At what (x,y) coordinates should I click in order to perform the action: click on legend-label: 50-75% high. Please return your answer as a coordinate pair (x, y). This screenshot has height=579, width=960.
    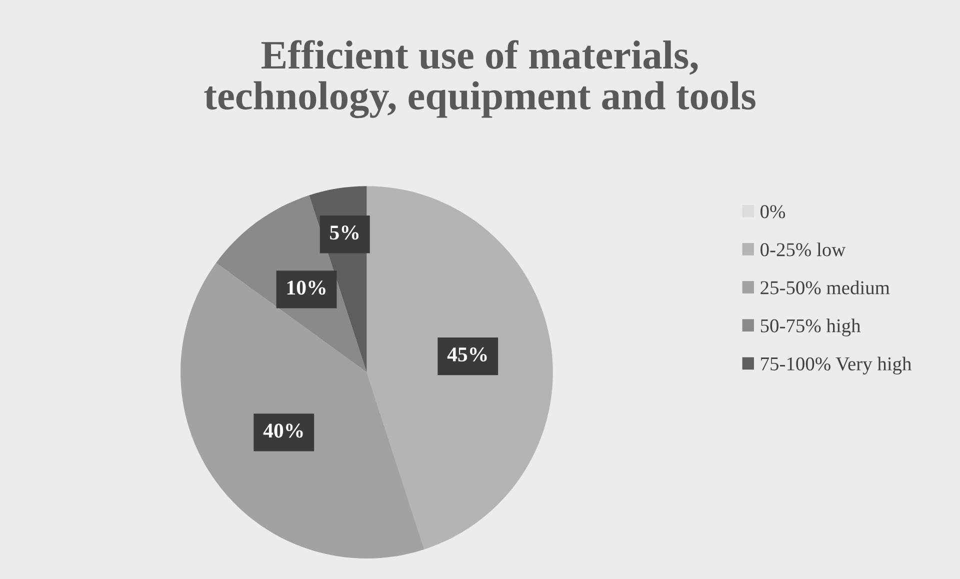
    Looking at the image, I should click on (810, 327).